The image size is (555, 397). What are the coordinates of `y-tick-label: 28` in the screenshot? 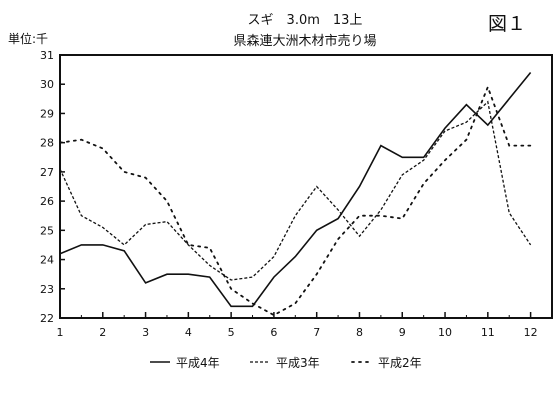 It's located at (47, 143).